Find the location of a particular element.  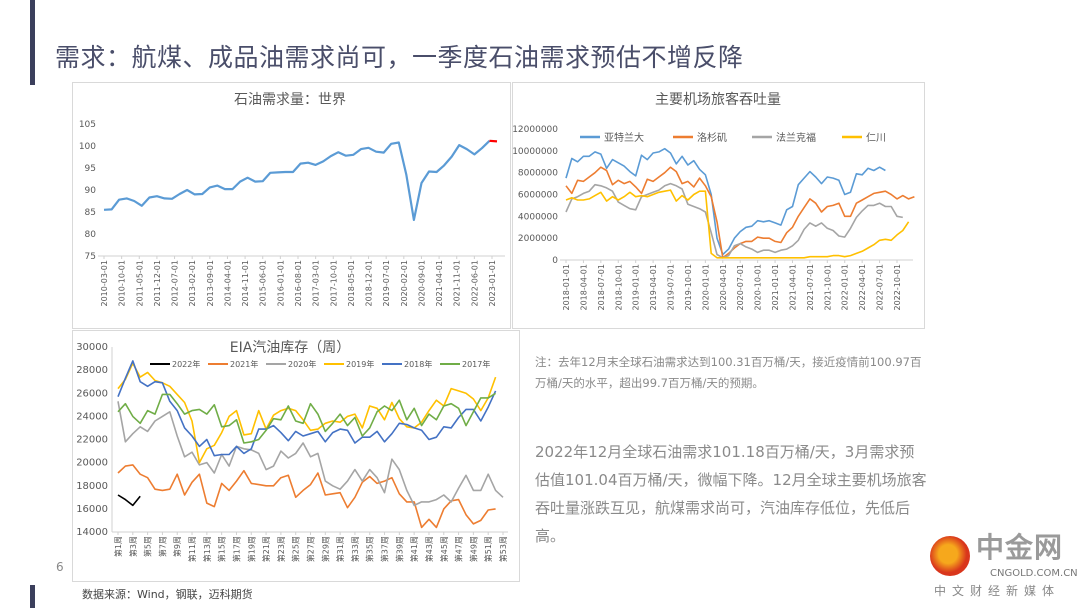

y-tick-label: 80 is located at coordinates (91, 235).